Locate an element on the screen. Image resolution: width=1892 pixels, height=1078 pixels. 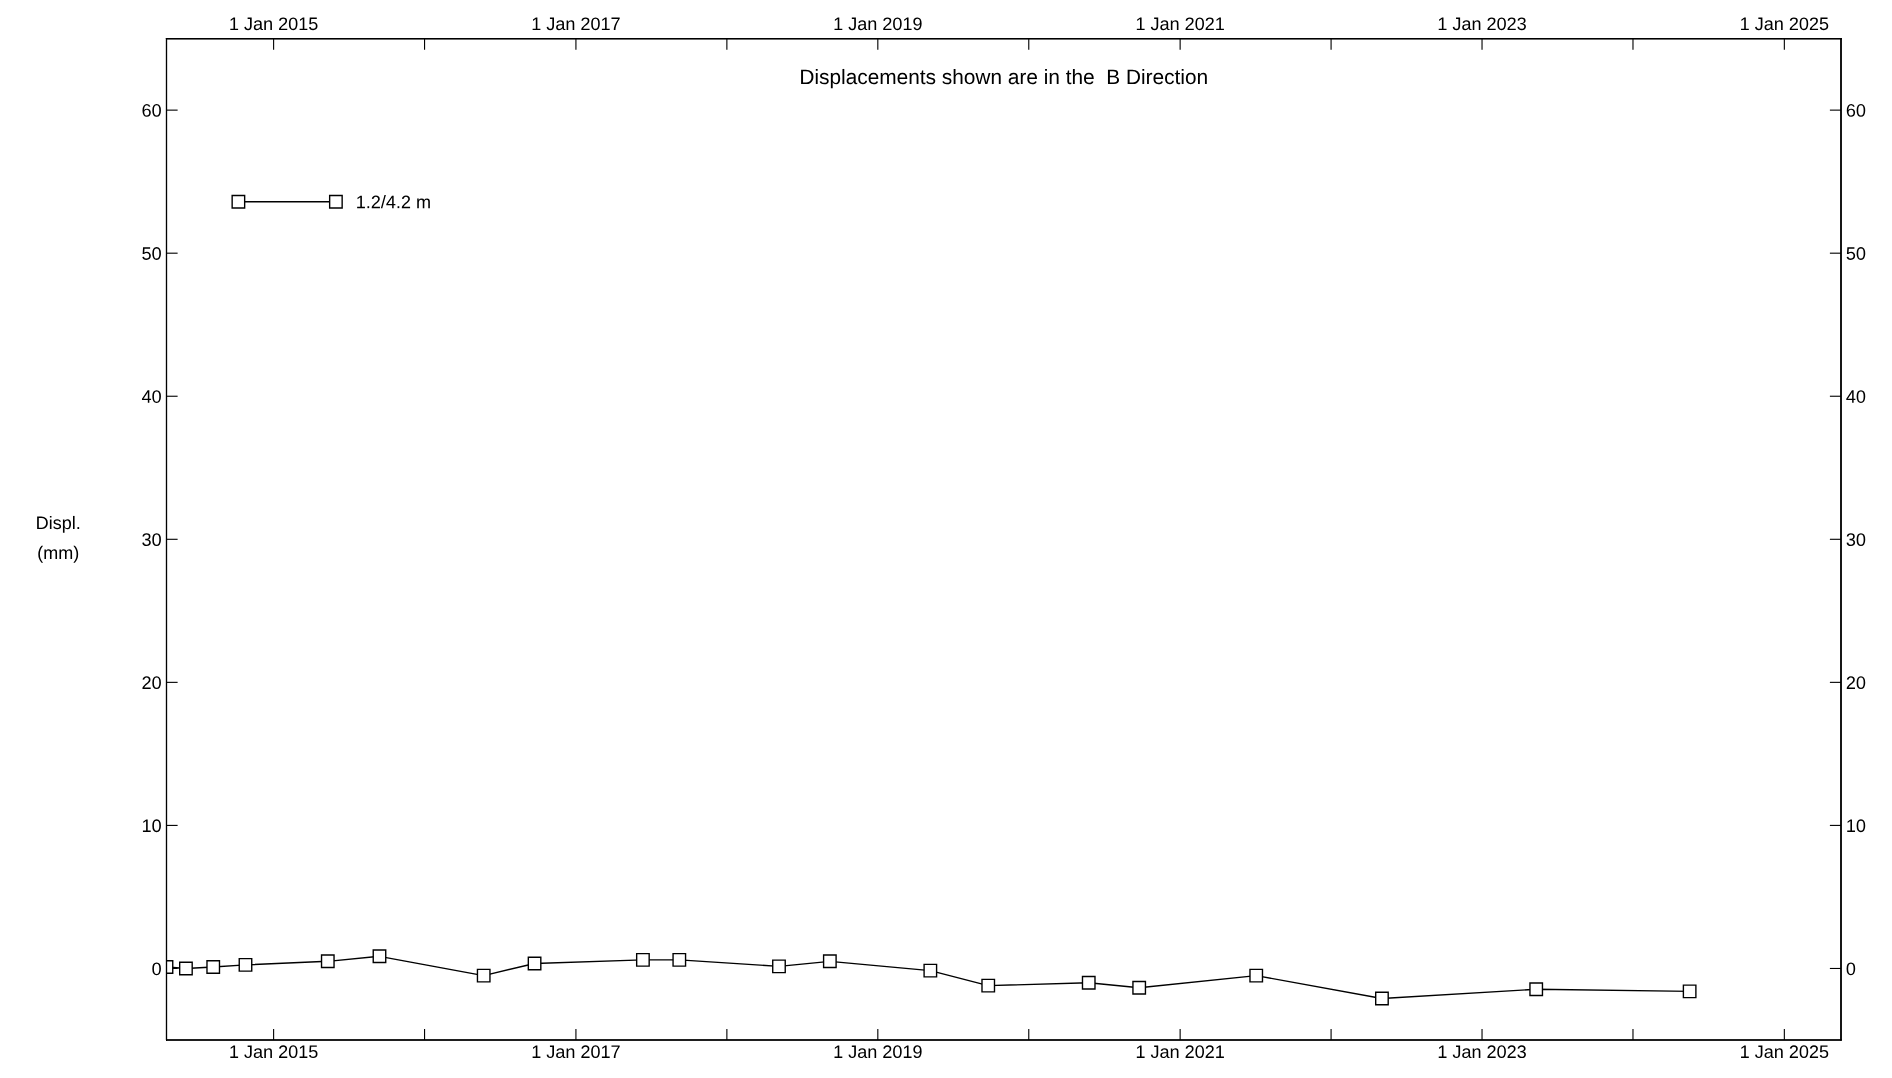
y-tick-label: 40 is located at coordinates (151, 396).